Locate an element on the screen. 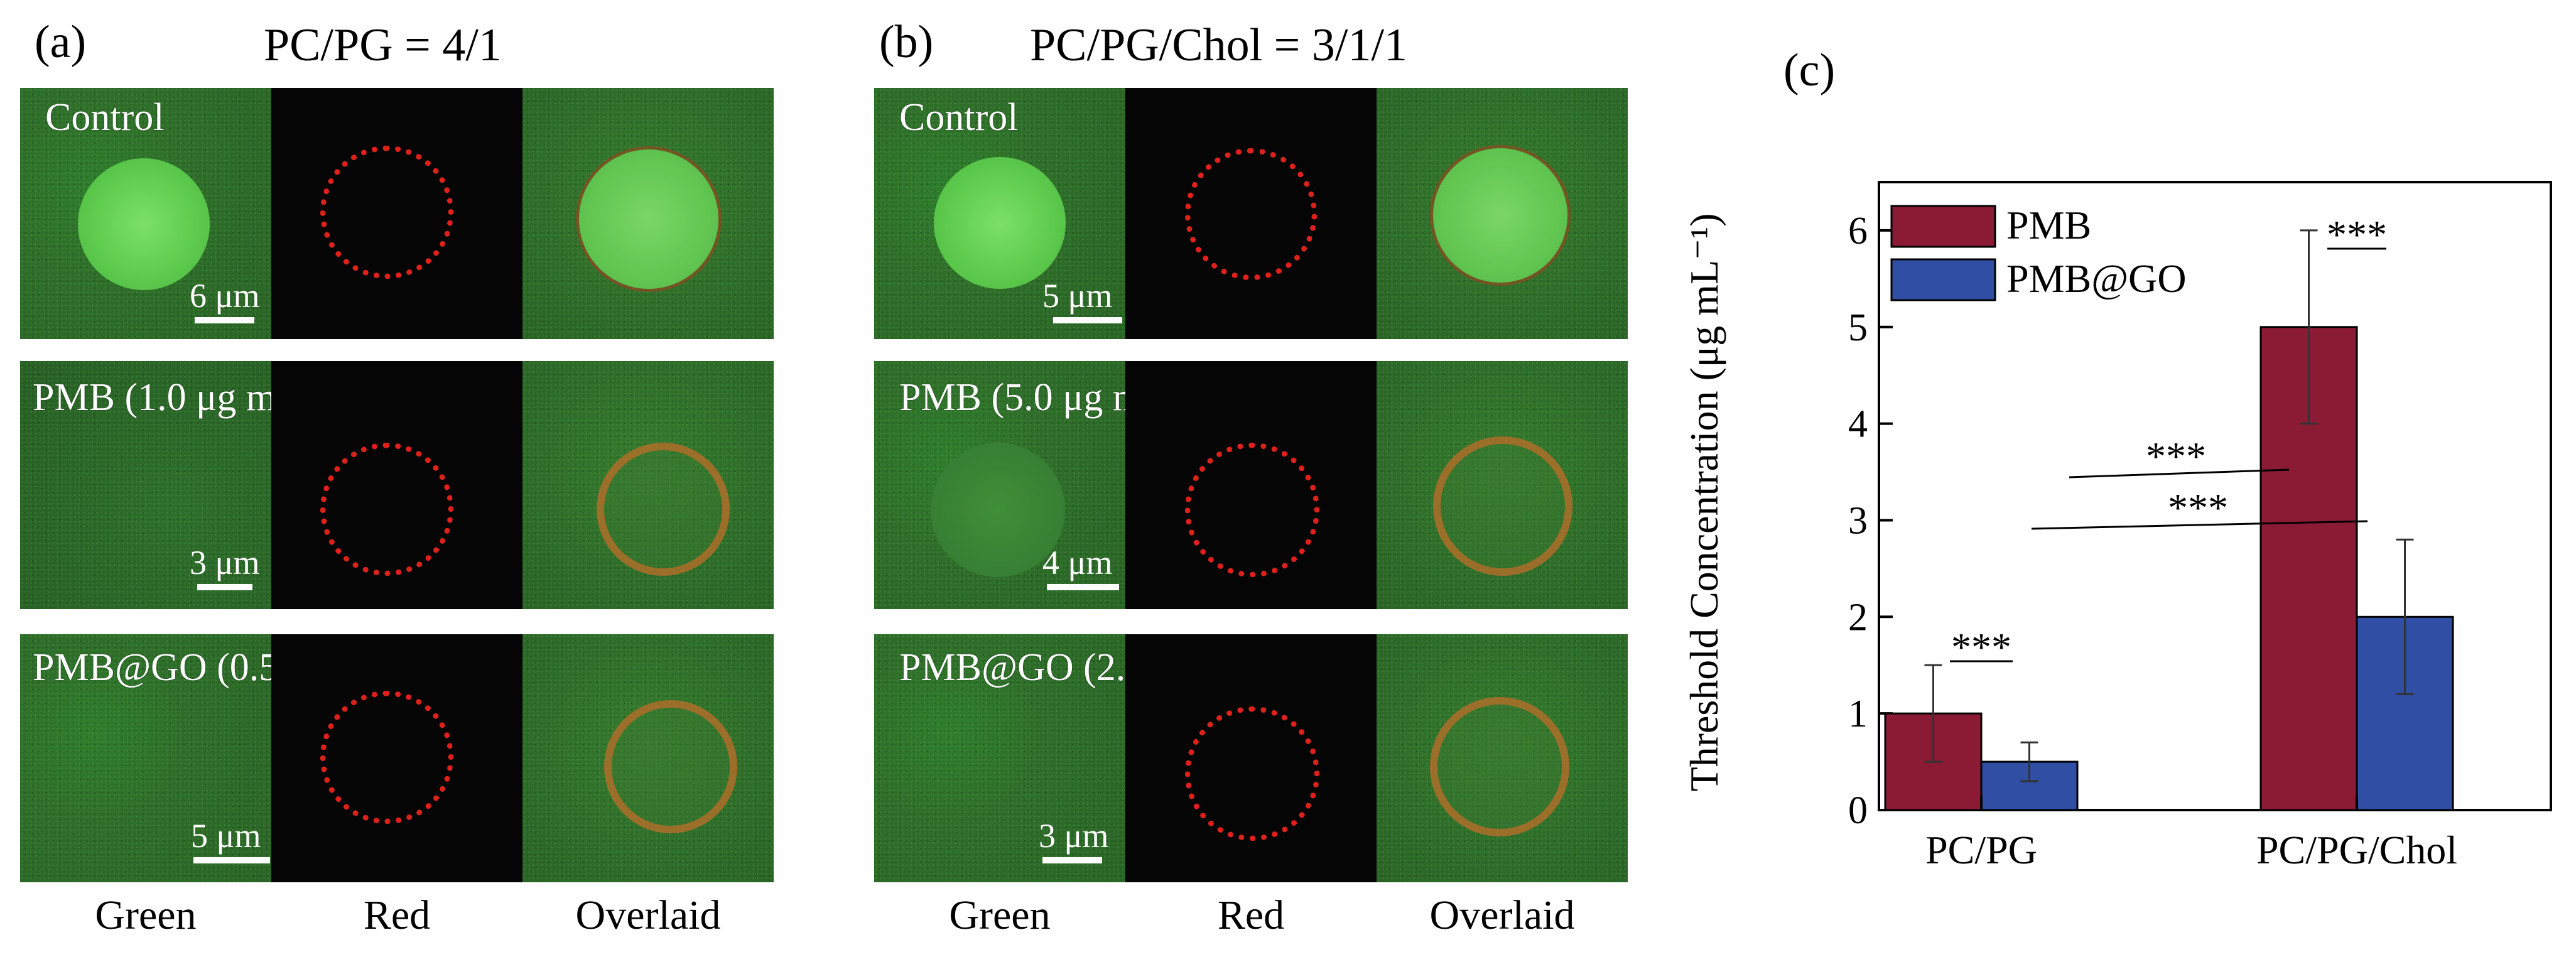  significance-pmbgo-cross: *** is located at coordinates (2199, 508).